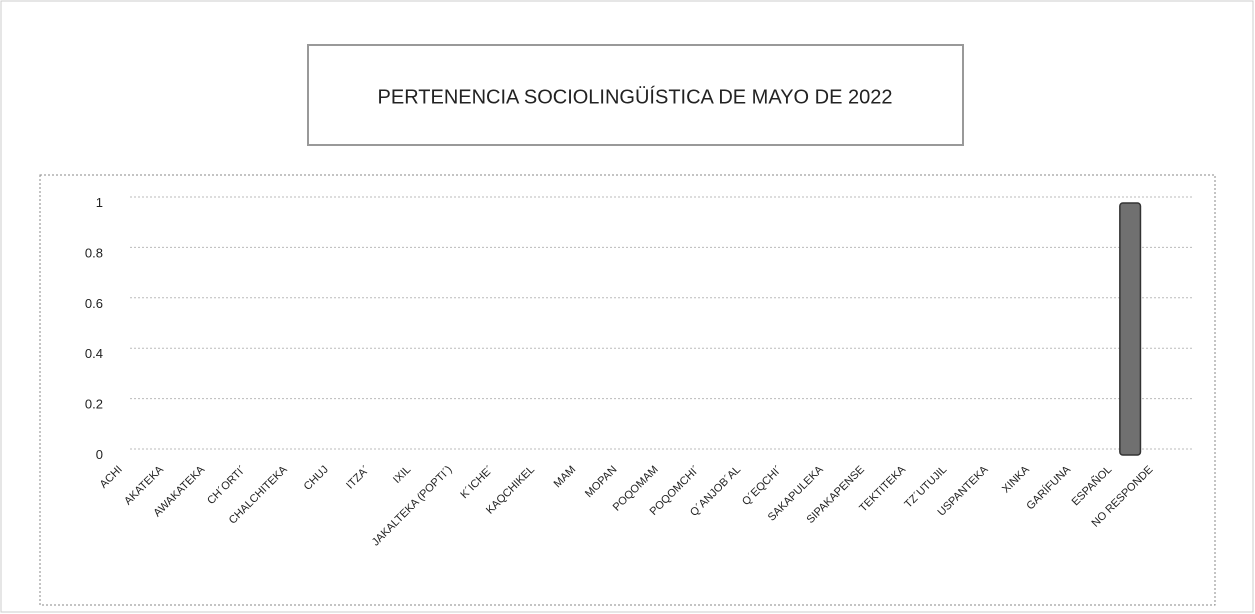  Describe the element at coordinates (94, 303) in the screenshot. I see `y-tick-label: 0.6` at that location.